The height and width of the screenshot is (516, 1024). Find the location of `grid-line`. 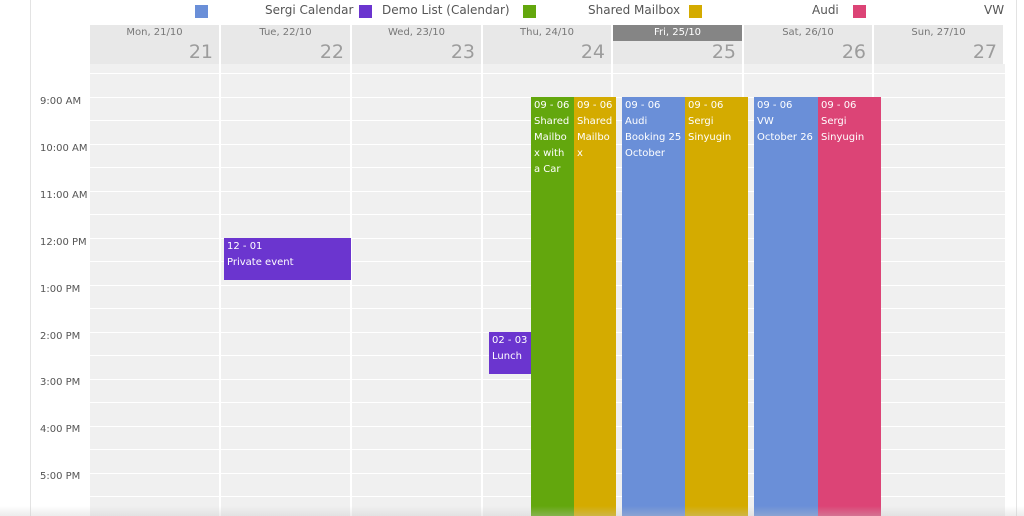

grid-line is located at coordinates (547, 73).